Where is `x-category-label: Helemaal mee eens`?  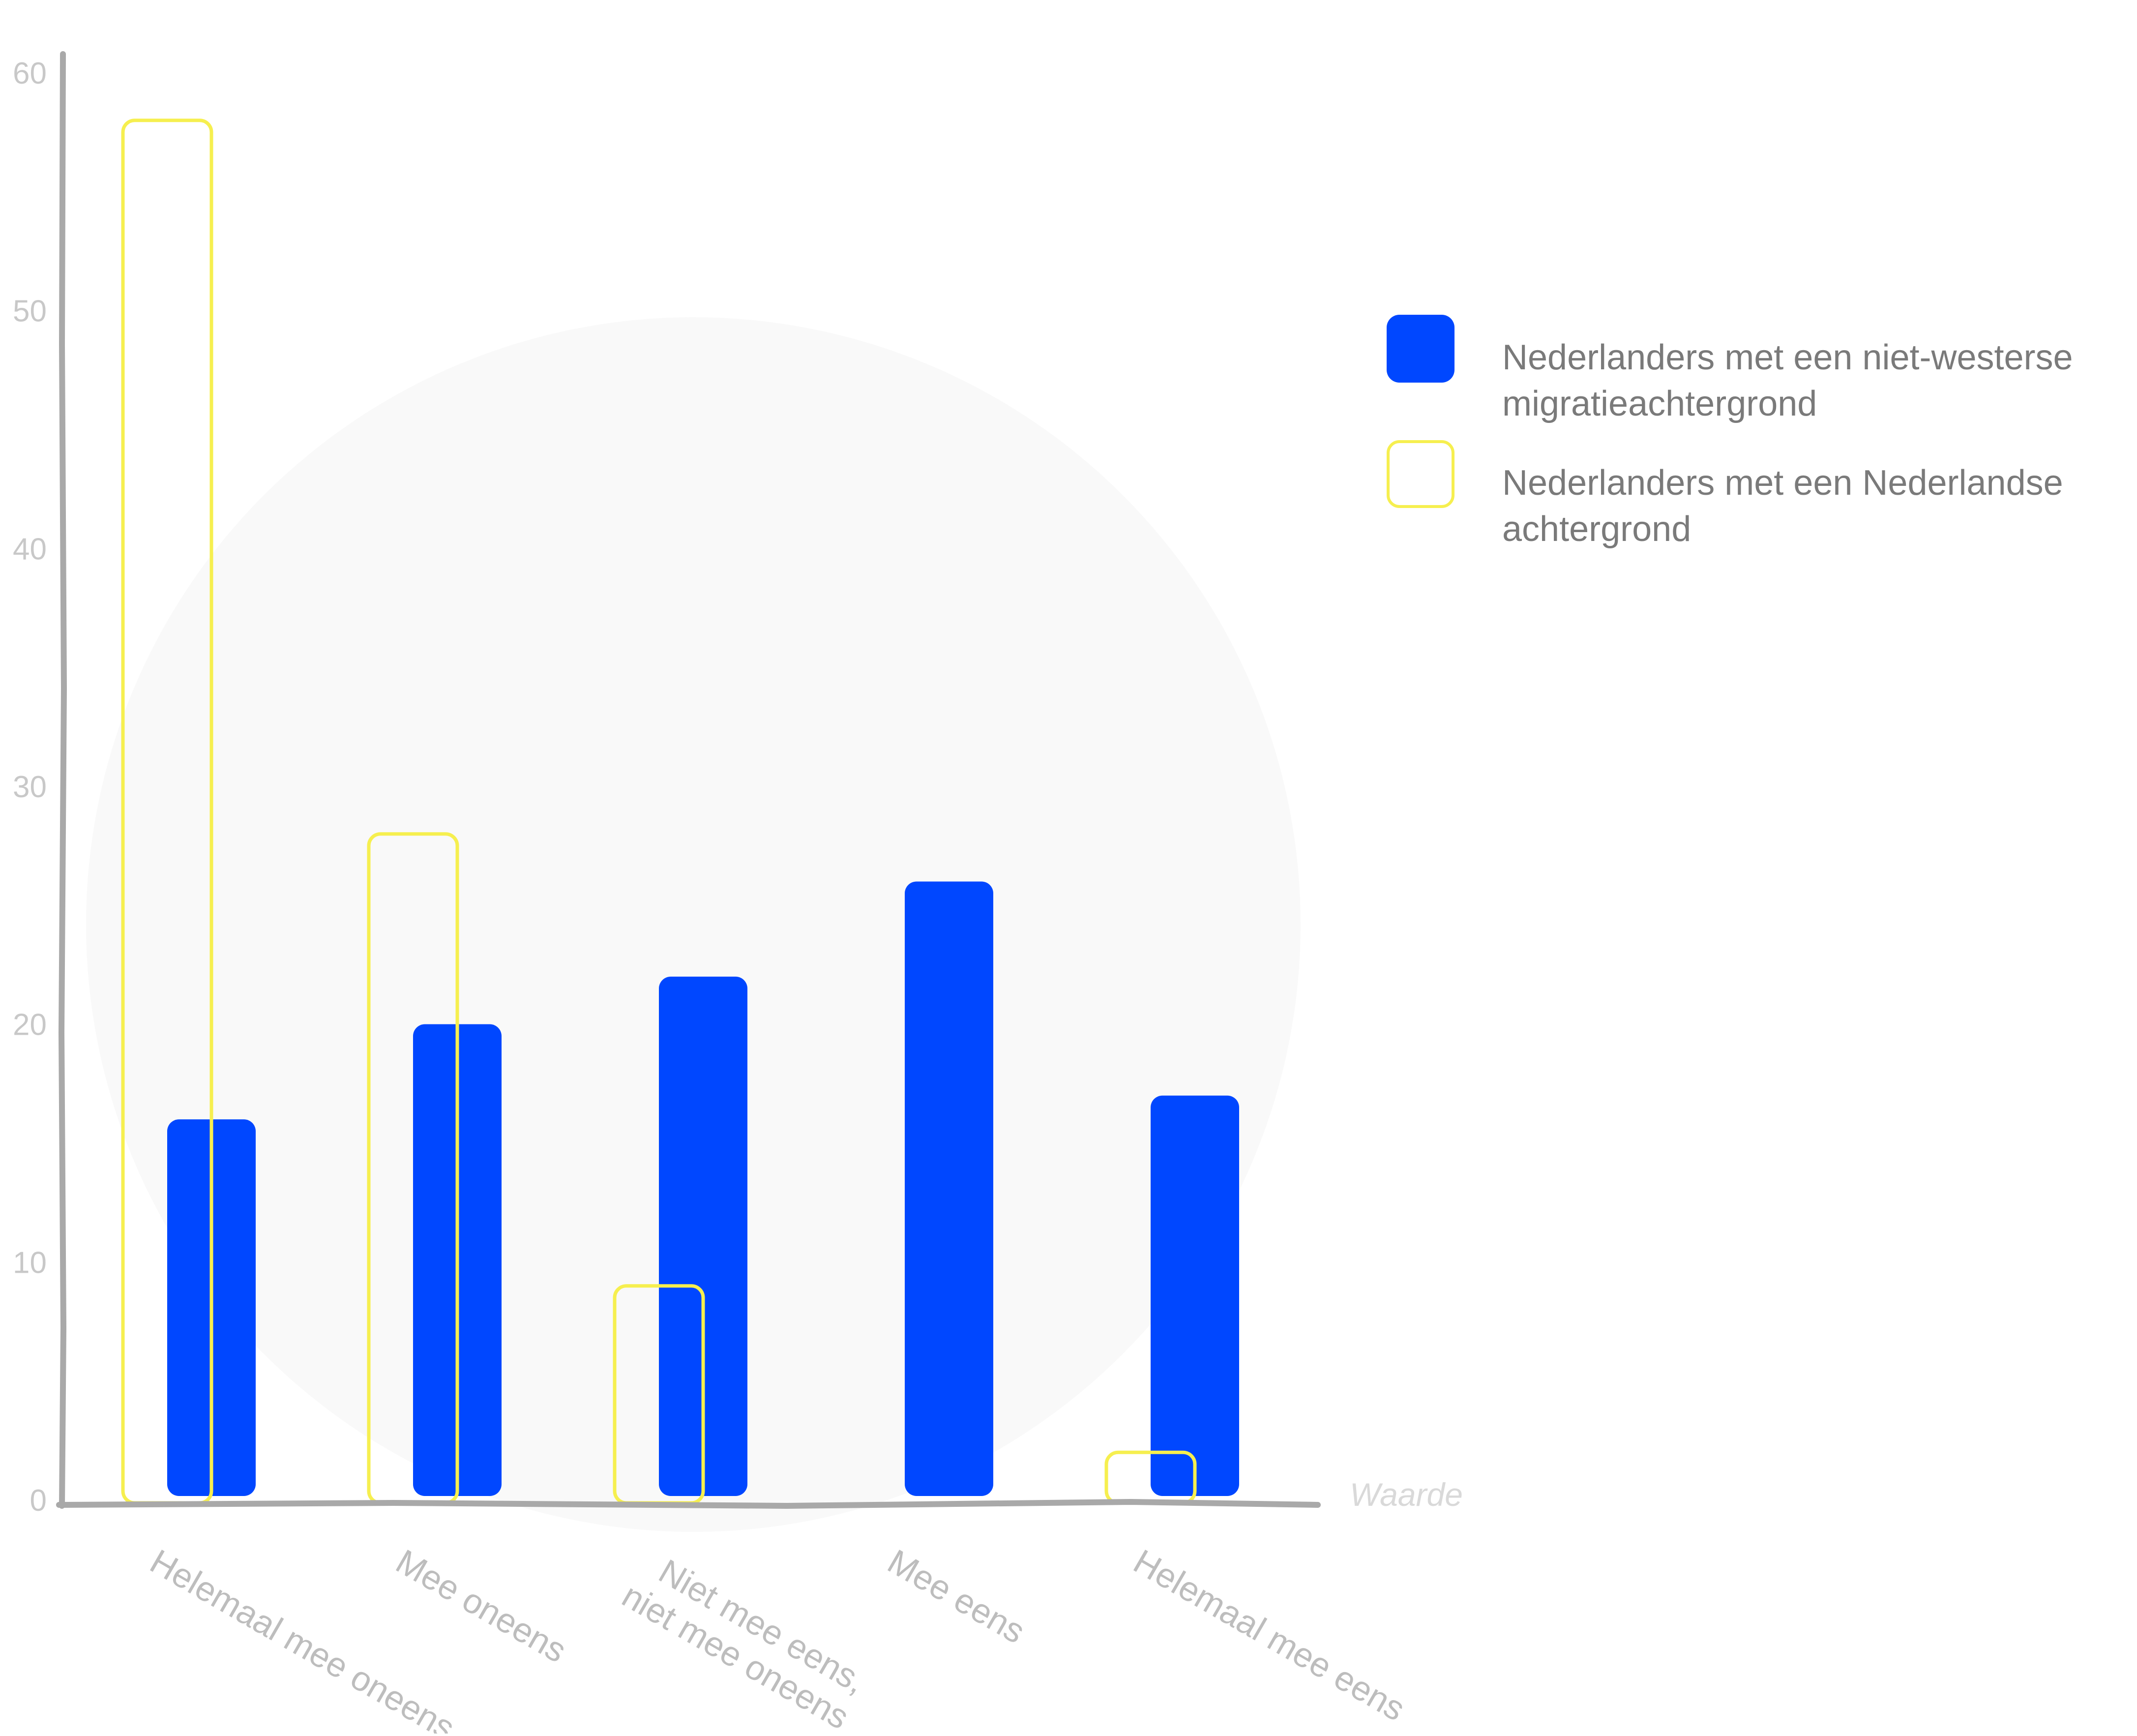 x-category-label: Helemaal mee eens is located at coordinates (1270, 1635).